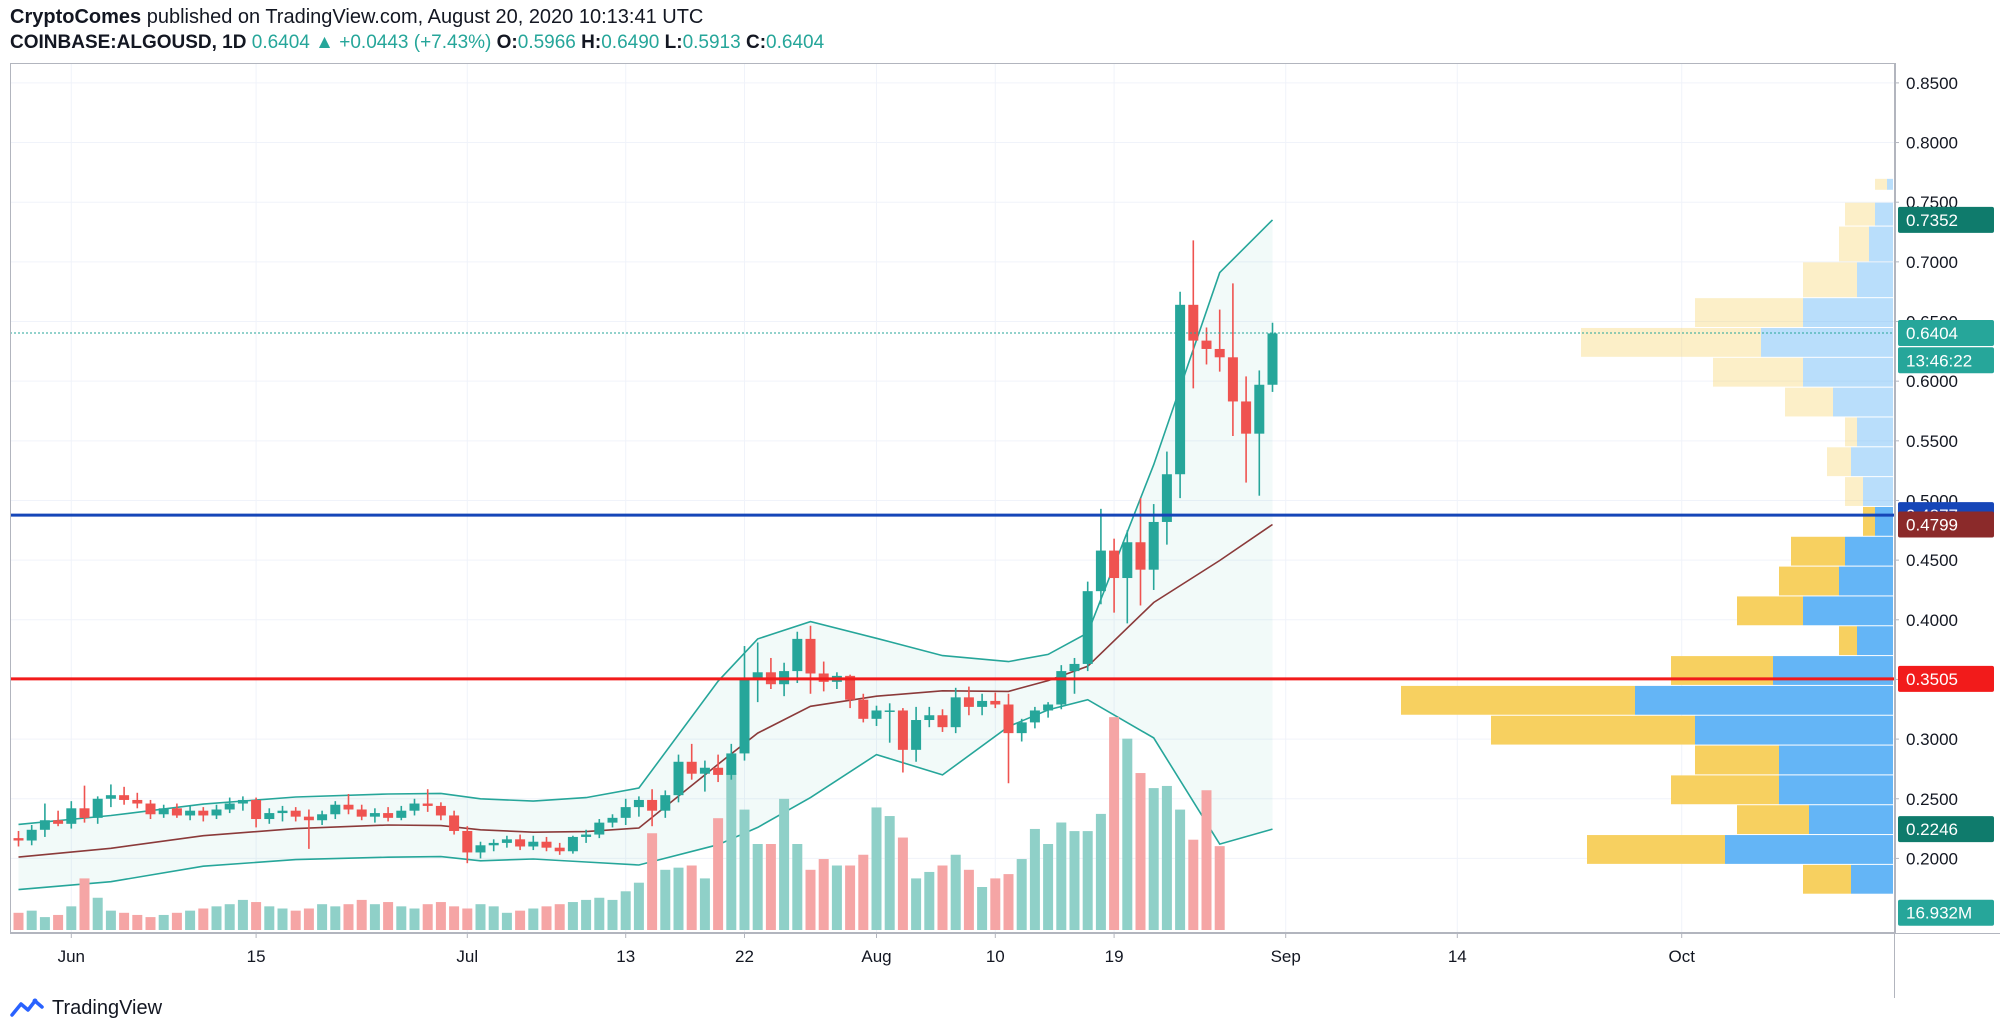 The image size is (2000, 1032). What do you see at coordinates (107, 1007) in the screenshot?
I see `footer-brand: TradingView` at bounding box center [107, 1007].